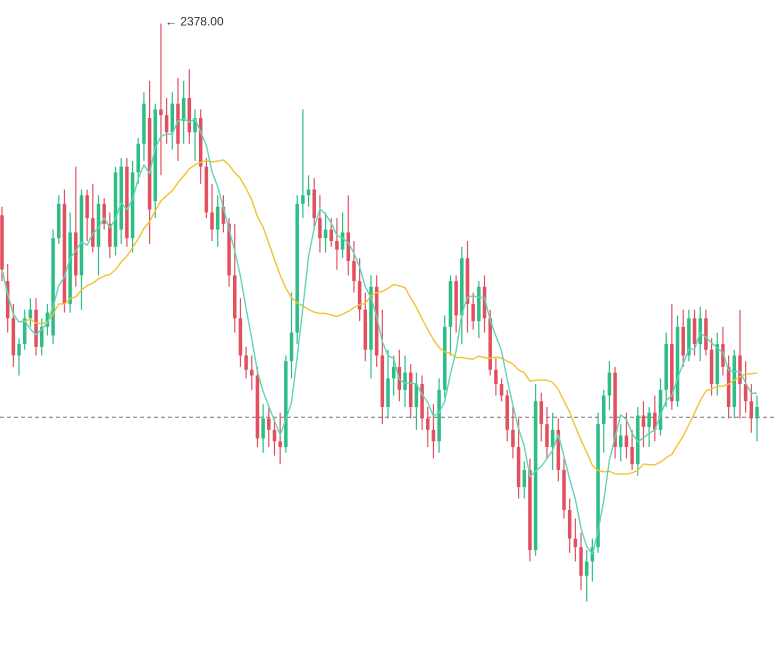  I want to click on high-price-label: ← 2378.00, so click(194, 22).